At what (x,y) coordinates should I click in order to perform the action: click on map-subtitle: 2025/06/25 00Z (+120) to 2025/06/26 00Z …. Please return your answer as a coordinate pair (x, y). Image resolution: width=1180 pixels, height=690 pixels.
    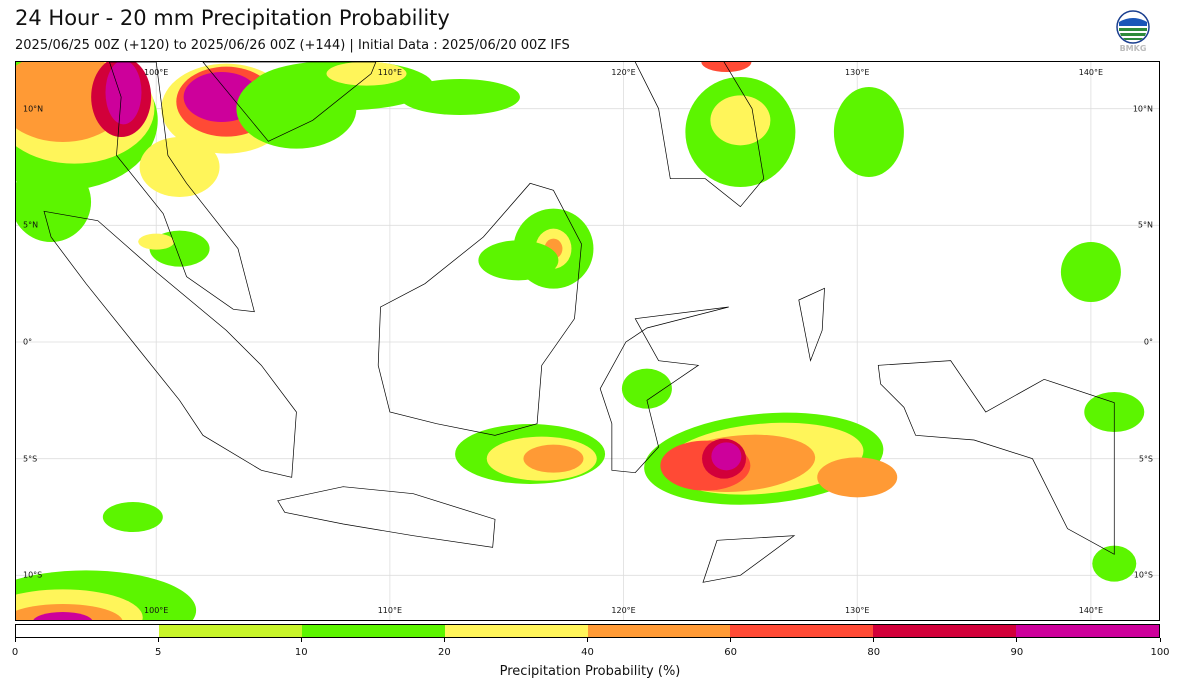
    Looking at the image, I should click on (292, 45).